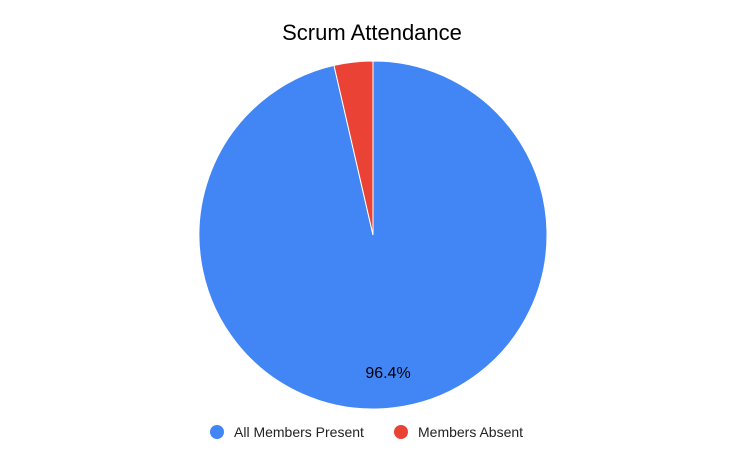  I want to click on chart-title: Scrum Attendance, so click(372, 32).